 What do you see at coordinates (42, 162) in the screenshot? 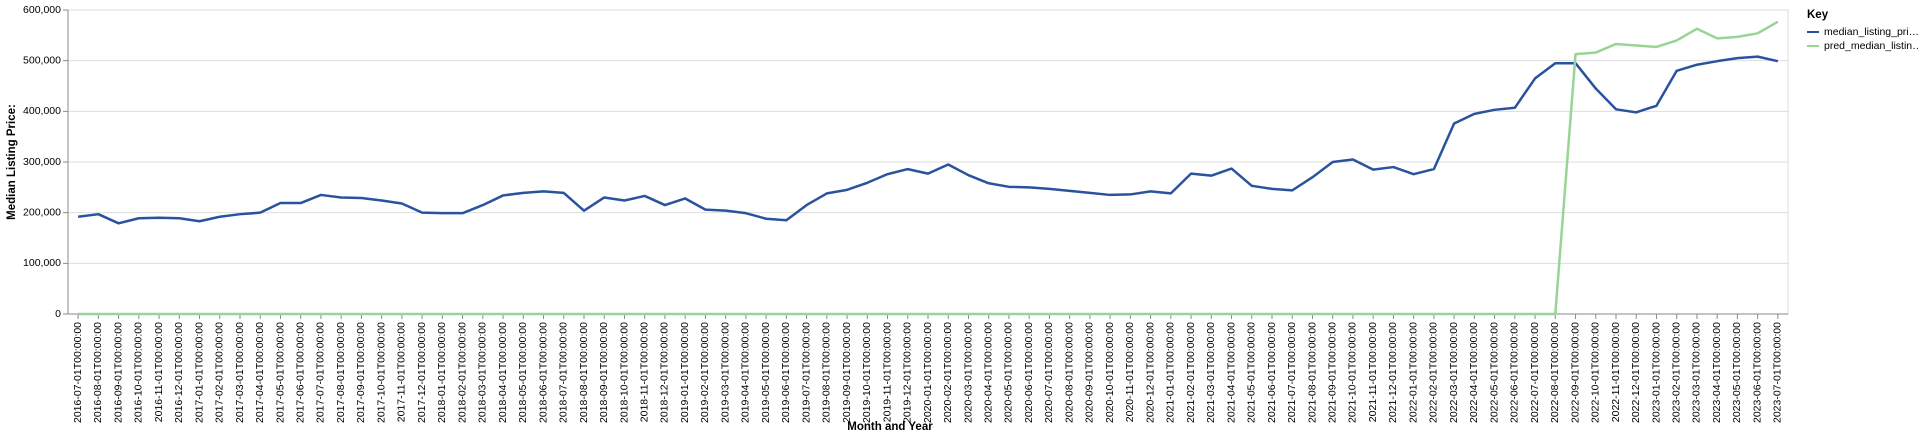
I see `y-tick-label: 300,000` at bounding box center [42, 162].